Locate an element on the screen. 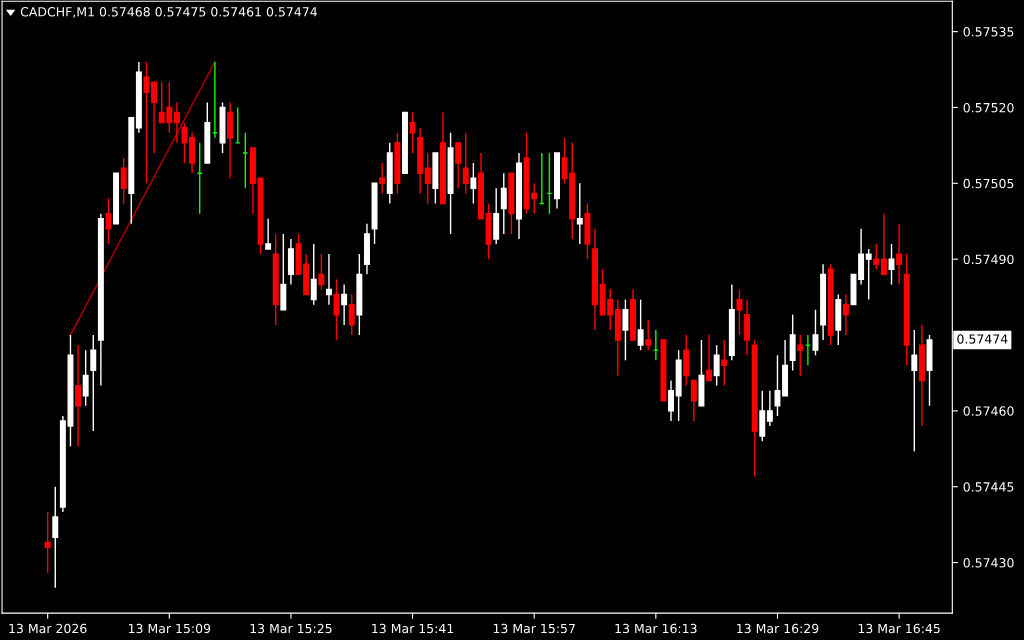  y-tick-label: 0.57505 is located at coordinates (988, 183).